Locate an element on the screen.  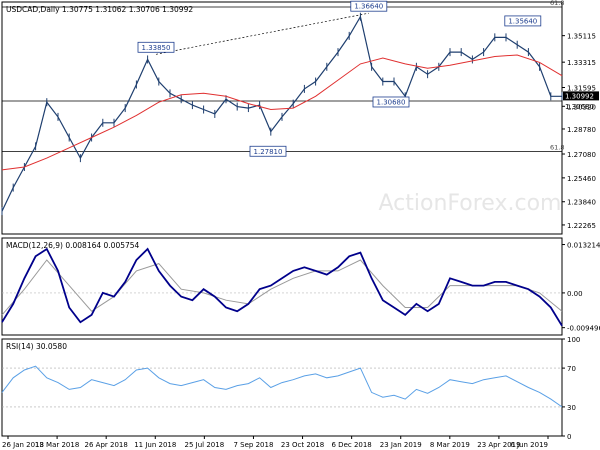
macd-y-tick-label: 0.013214 is located at coordinates (583, 246).